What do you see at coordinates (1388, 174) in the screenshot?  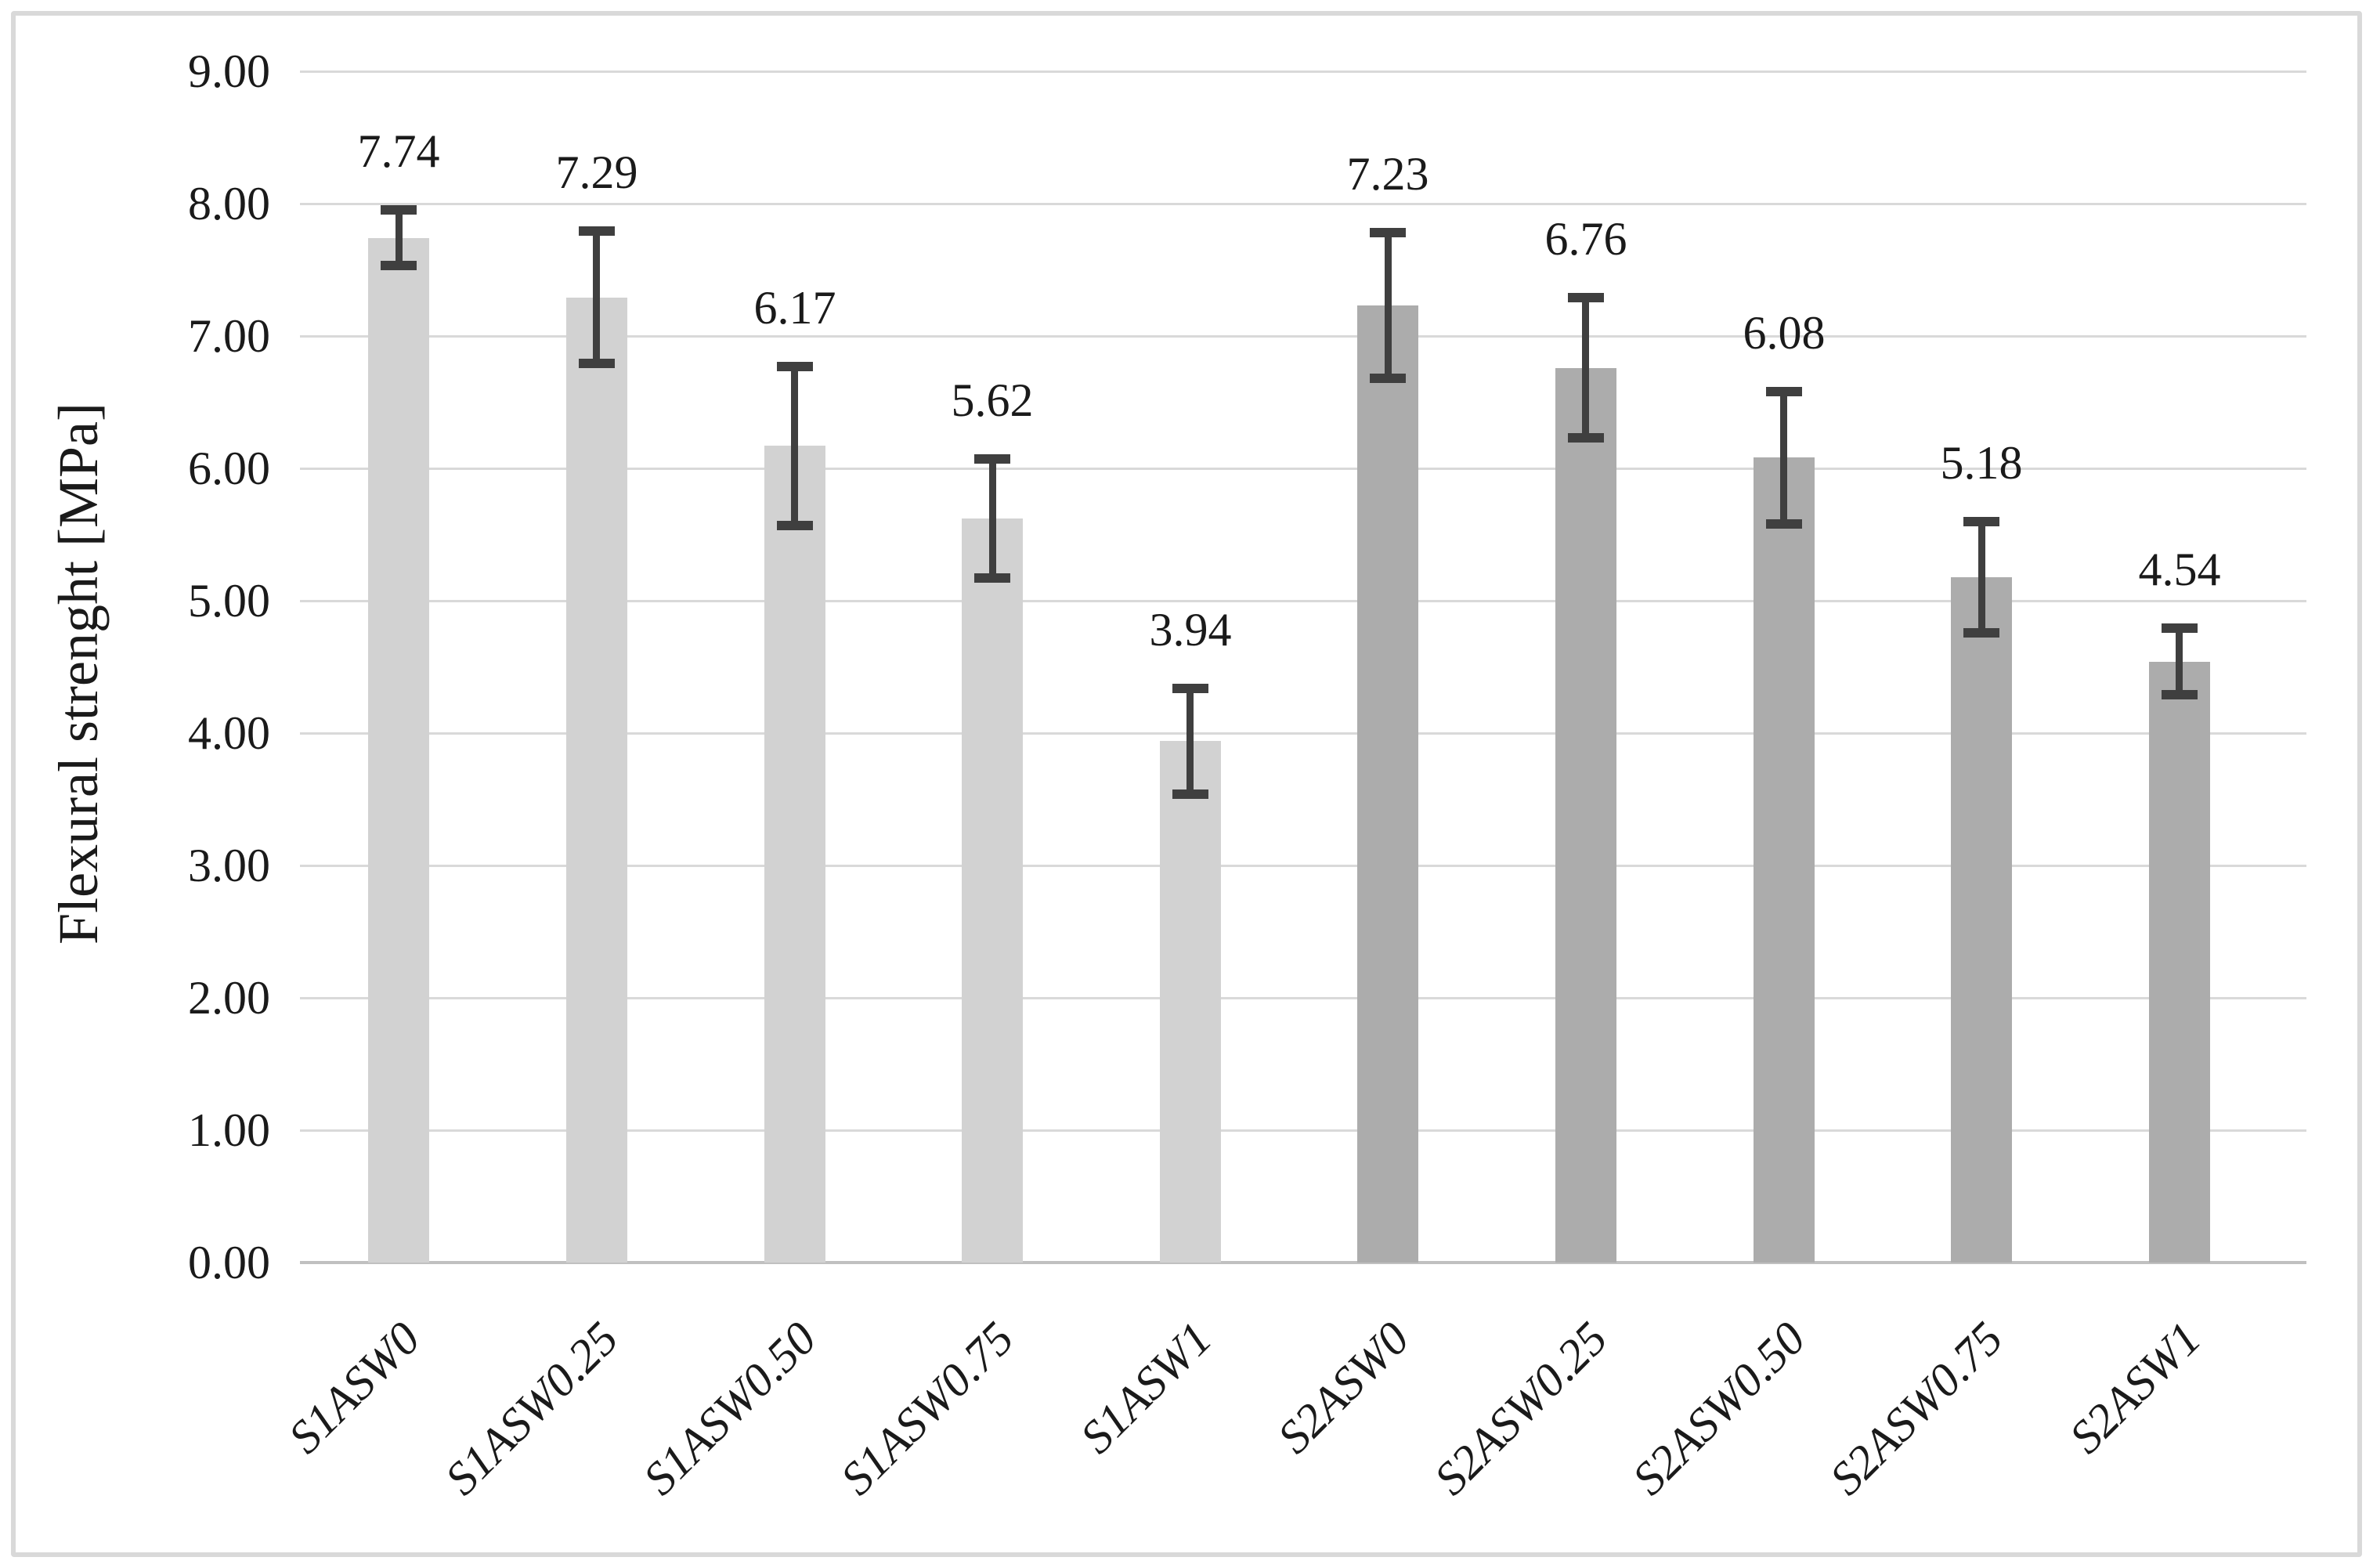 I see `data-label: 7.23` at bounding box center [1388, 174].